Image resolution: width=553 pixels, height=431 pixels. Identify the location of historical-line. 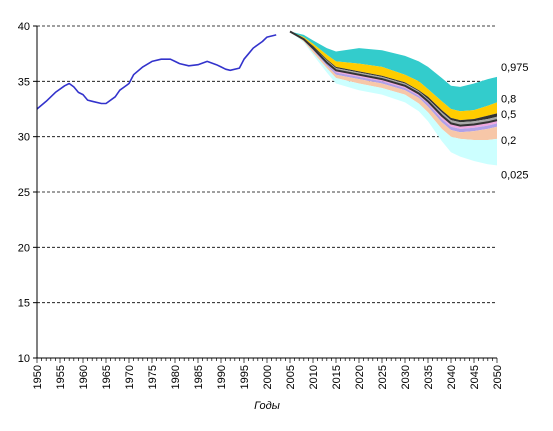
(156, 72).